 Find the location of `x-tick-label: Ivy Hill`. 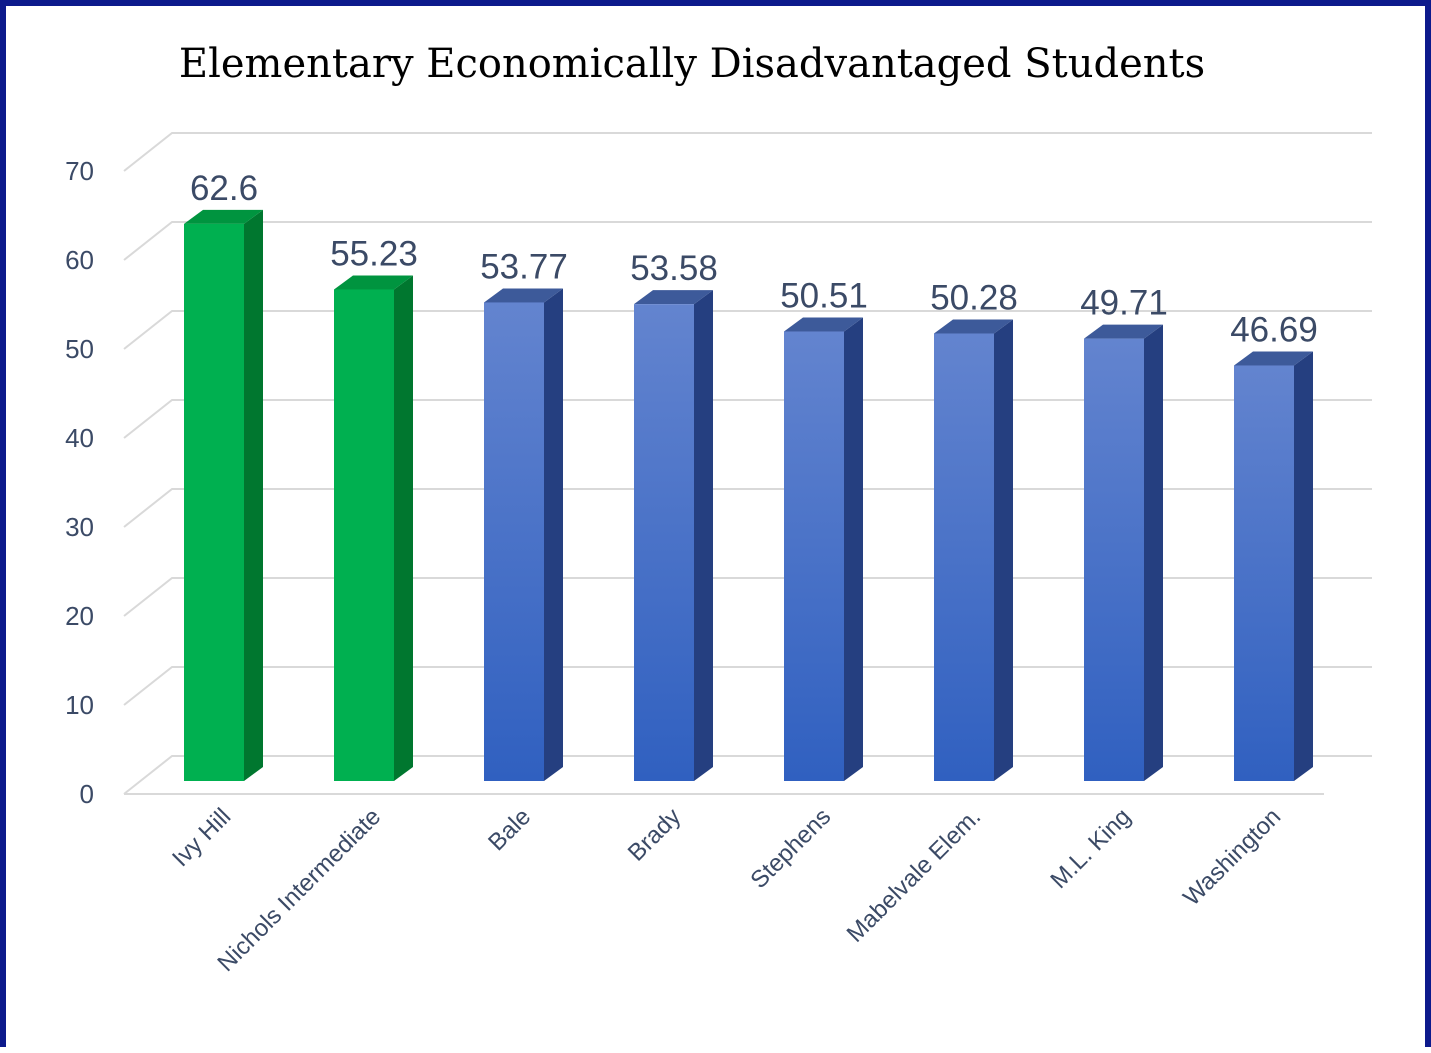

x-tick-label: Ivy Hill is located at coordinates (201, 837).